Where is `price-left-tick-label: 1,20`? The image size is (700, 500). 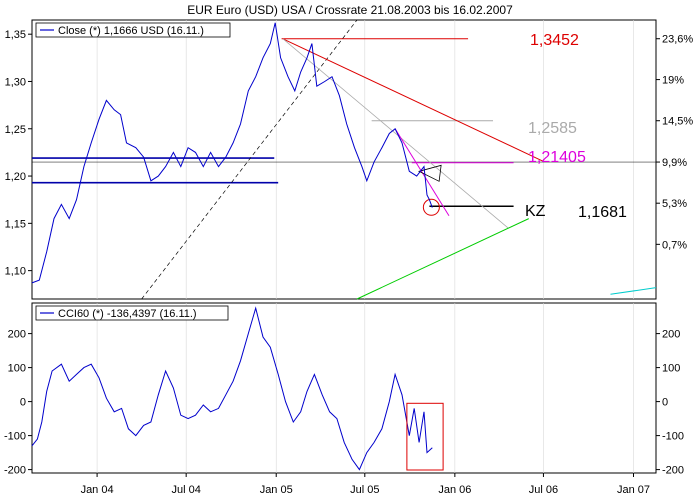
price-left-tick-label: 1,20 is located at coordinates (15, 177).